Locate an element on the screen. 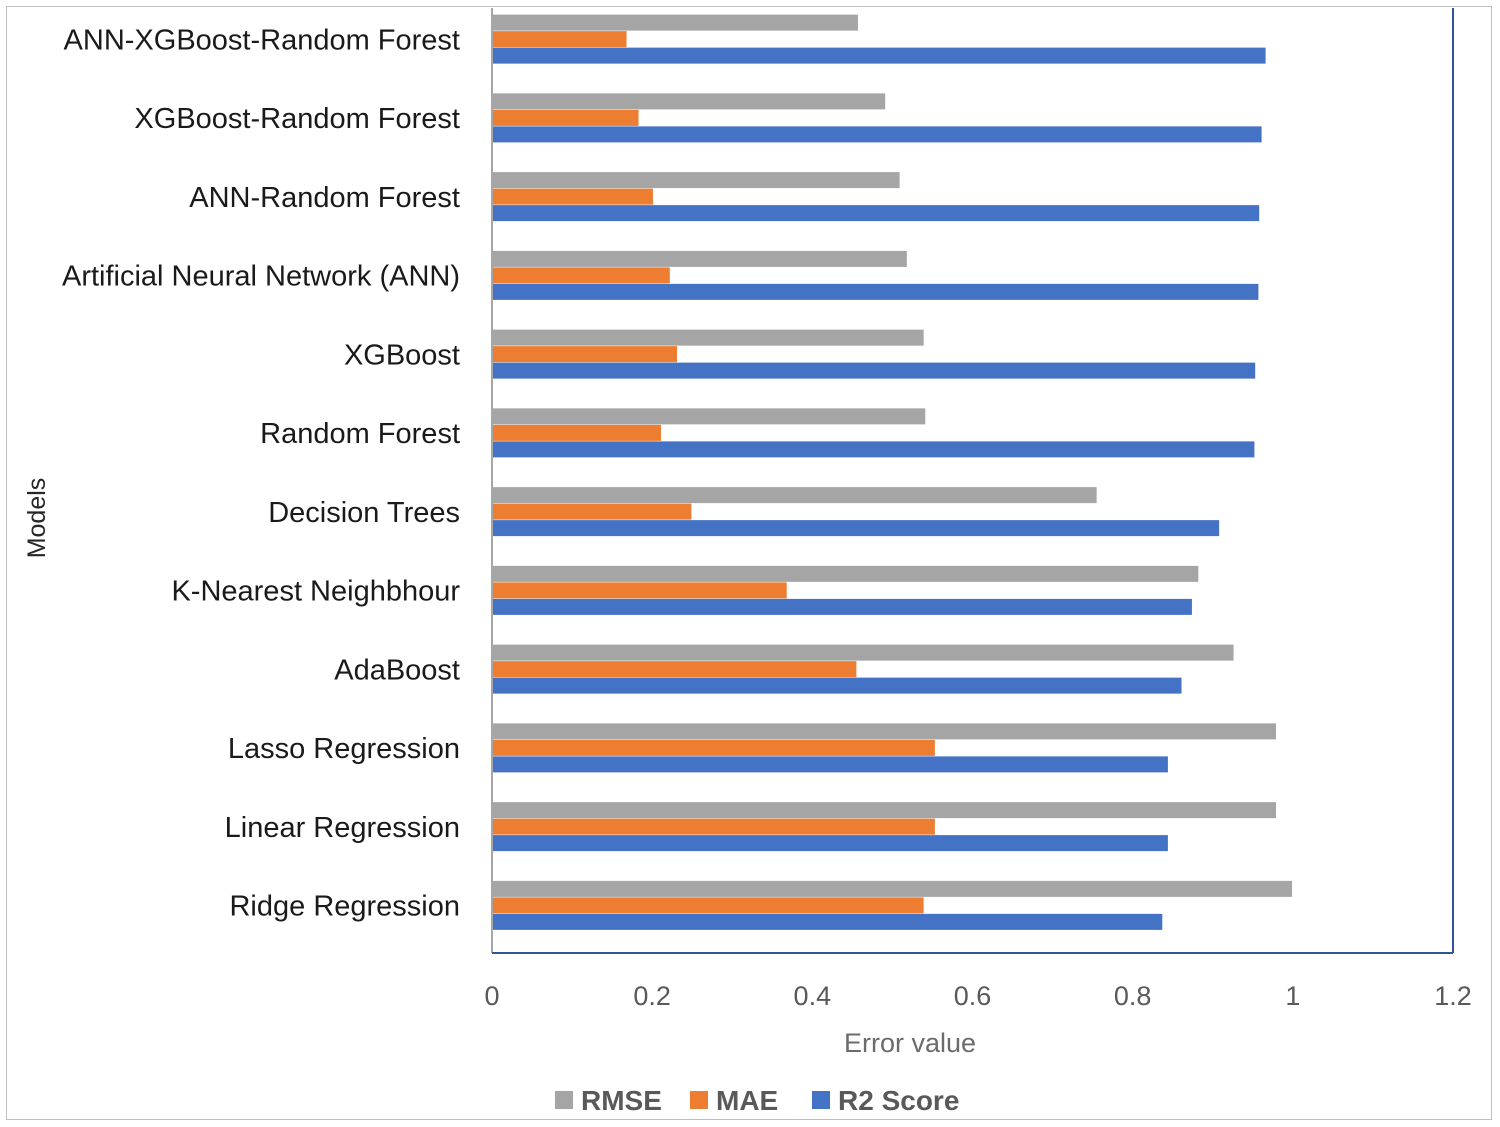  bar-mae-random-forest is located at coordinates (577, 432).